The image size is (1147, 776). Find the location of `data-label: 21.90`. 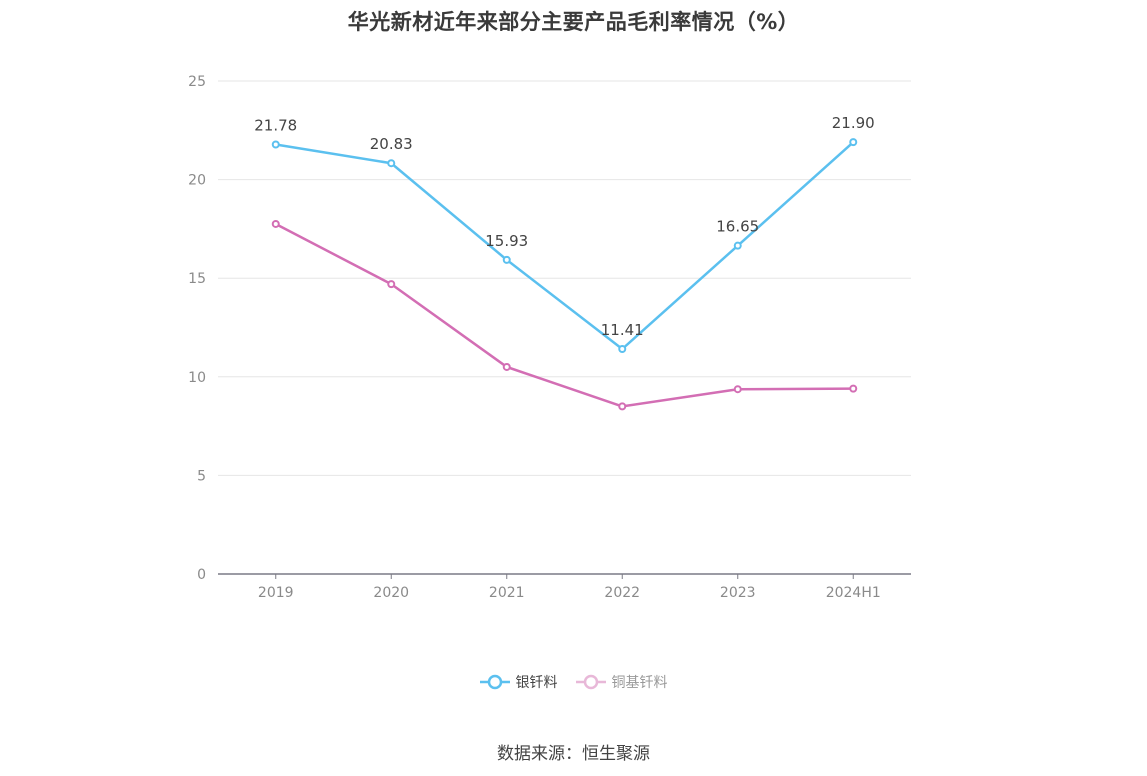

data-label: 21.90 is located at coordinates (853, 123).